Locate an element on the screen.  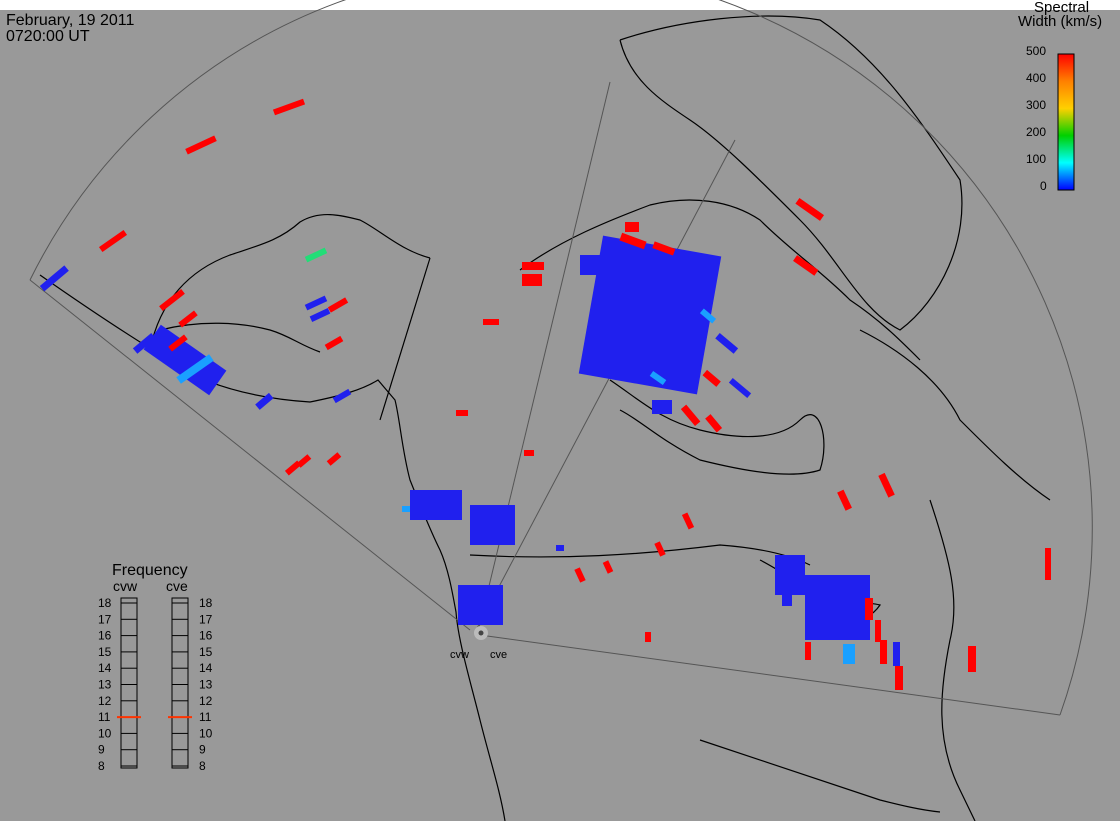
greenland is located at coordinates (791, 173).